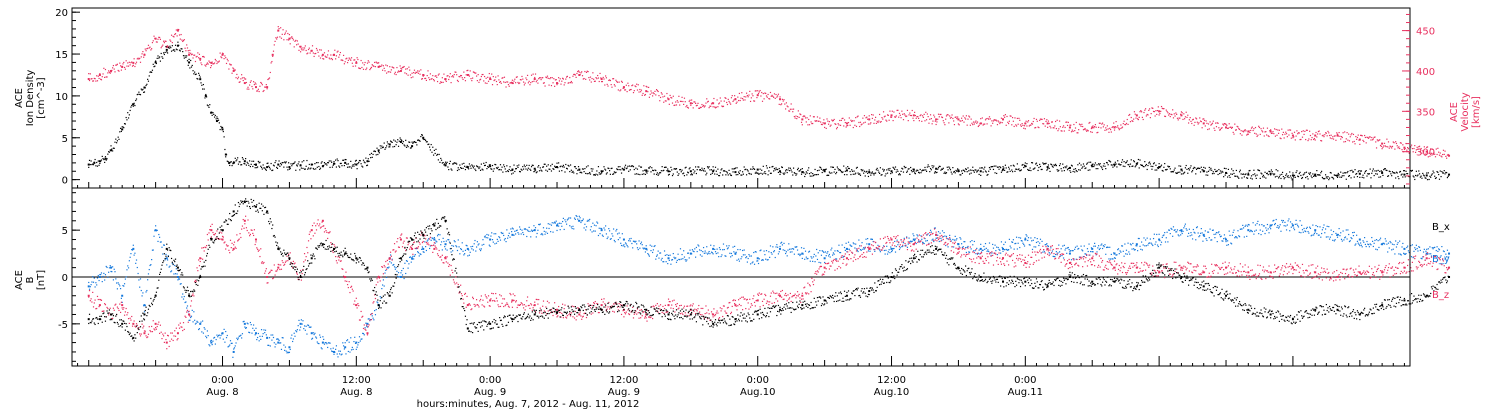  I want to click on density-series-point, so click(735, 172).